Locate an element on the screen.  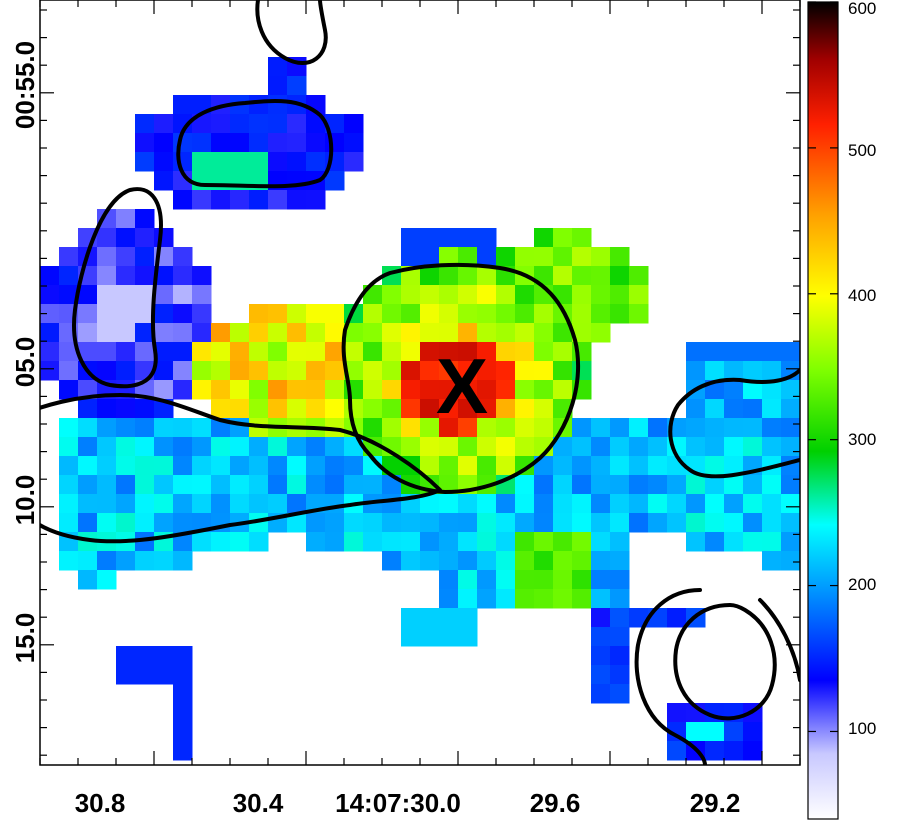
x-tick-label: 30.8 is located at coordinates (100, 803).